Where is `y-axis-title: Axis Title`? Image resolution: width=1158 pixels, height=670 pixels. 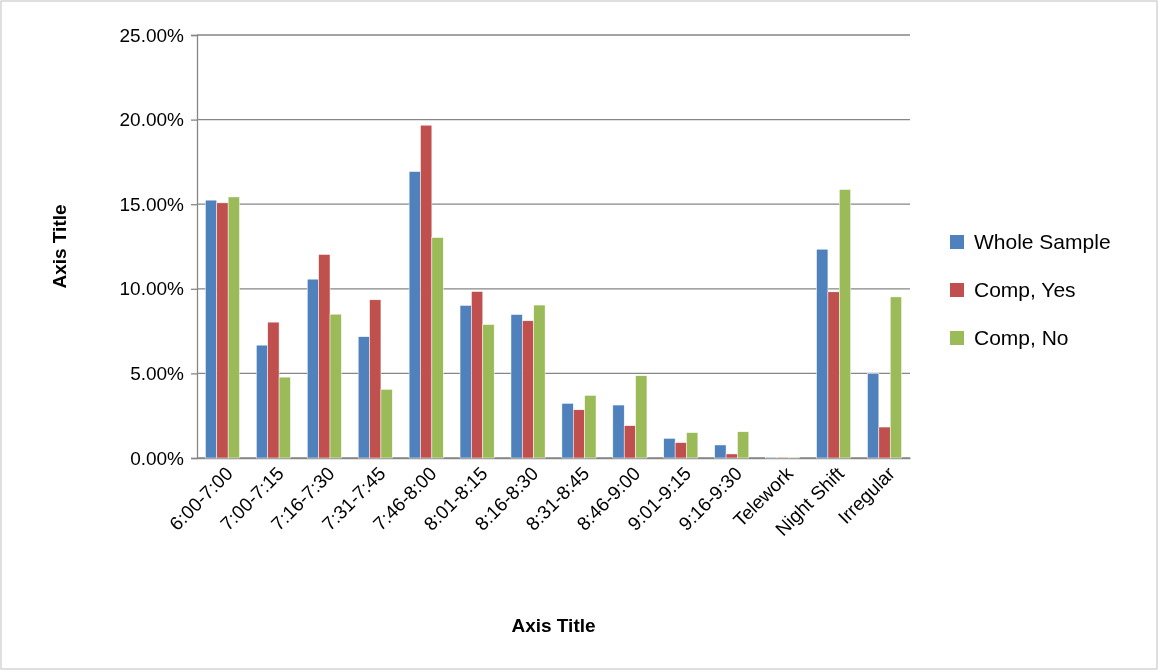 y-axis-title: Axis Title is located at coordinates (59, 246).